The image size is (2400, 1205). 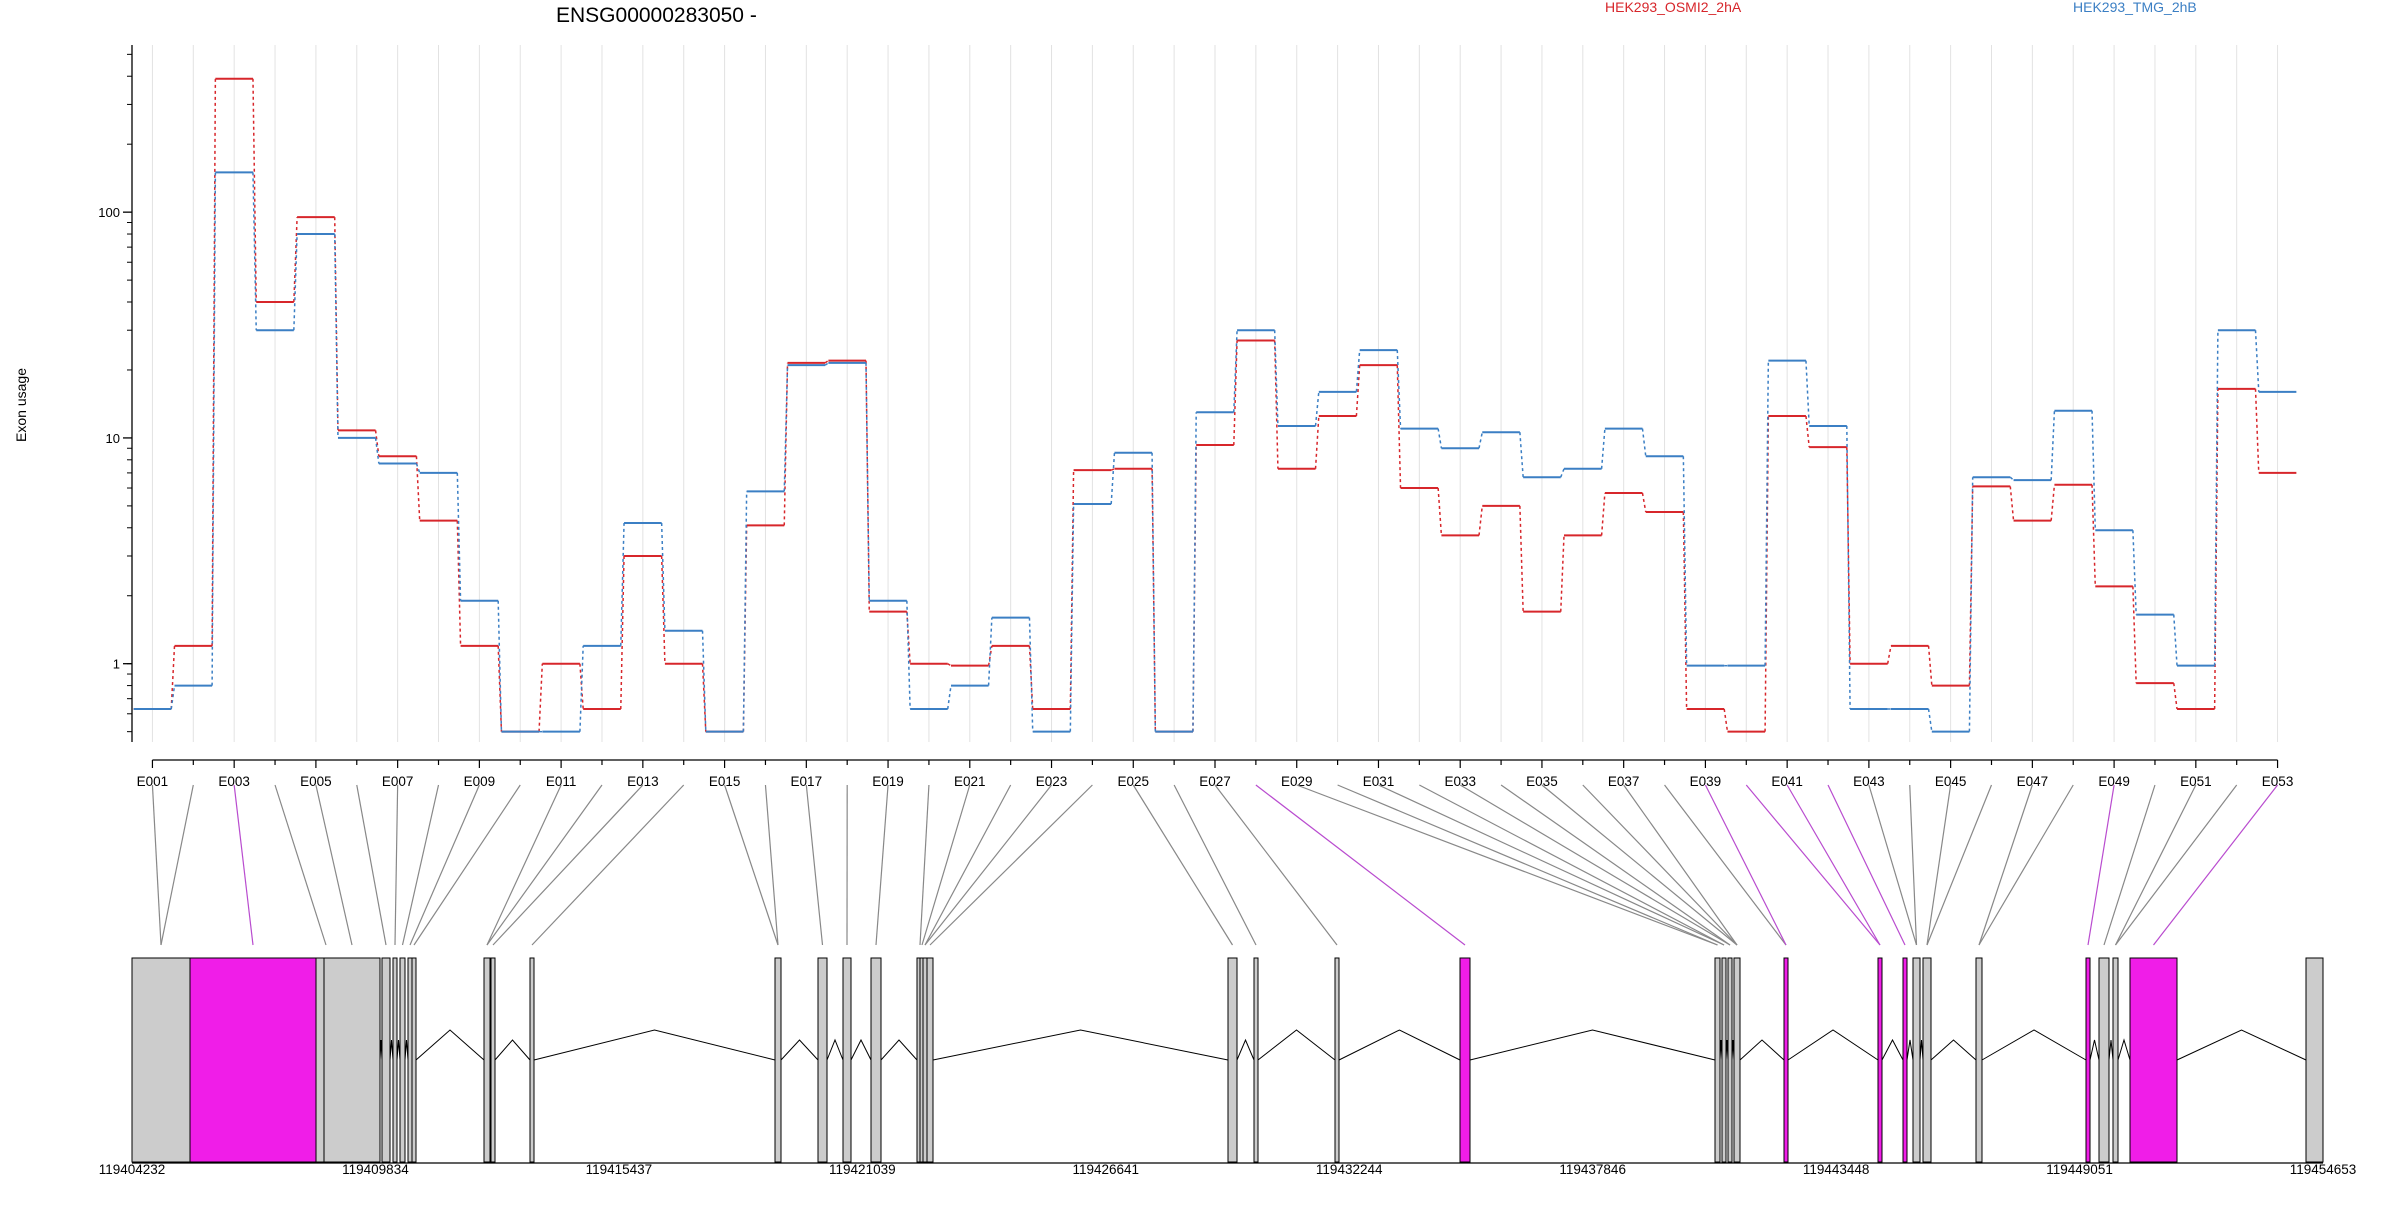 What do you see at coordinates (656, 15) in the screenshot?
I see `chart-title: ENSG00000283050 -` at bounding box center [656, 15].